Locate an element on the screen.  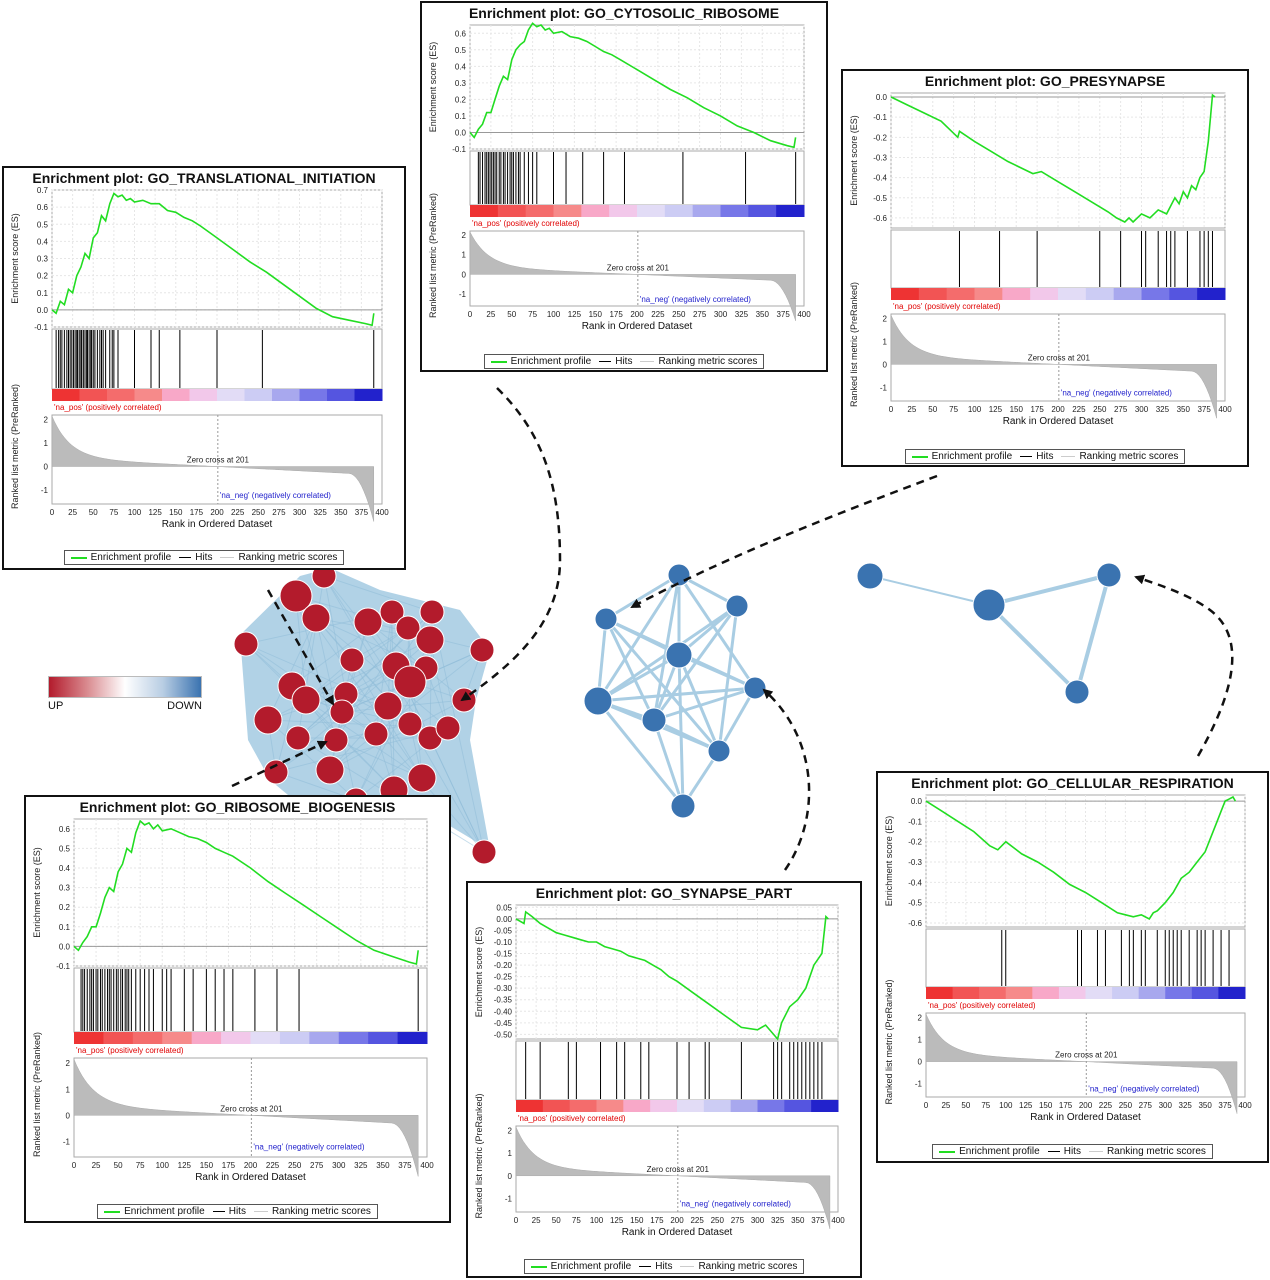
es-tick-label: -0.45 is located at coordinates (503, 1023).